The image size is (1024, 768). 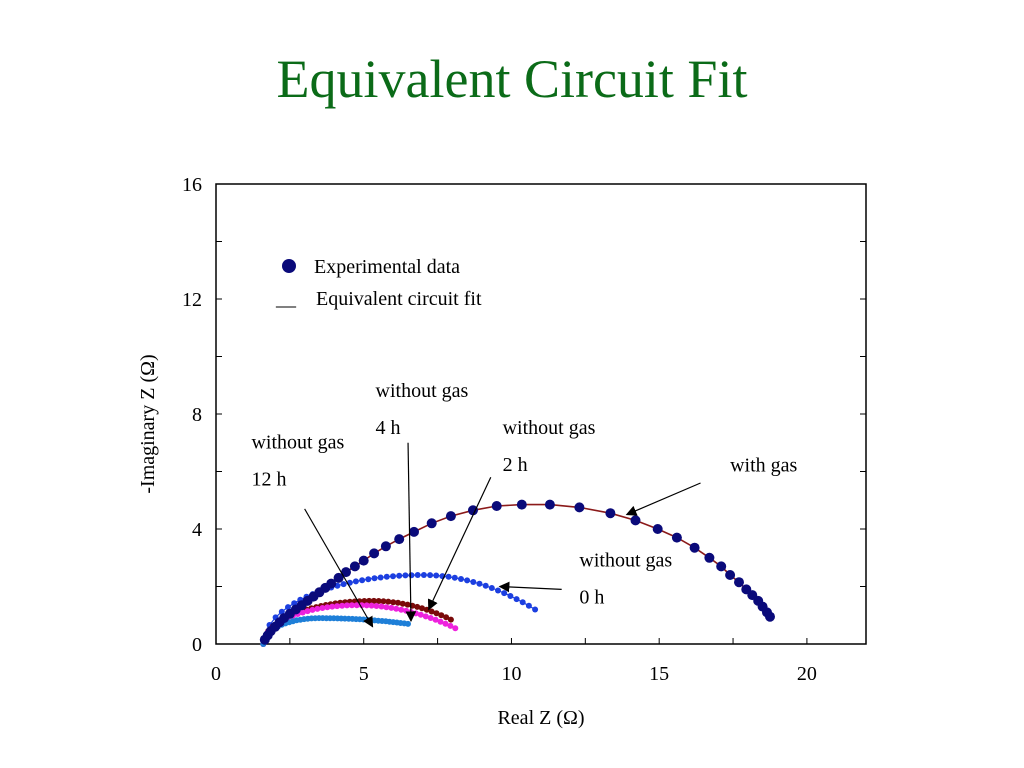 I want to click on x-tick-label: 5, so click(x=364, y=674).